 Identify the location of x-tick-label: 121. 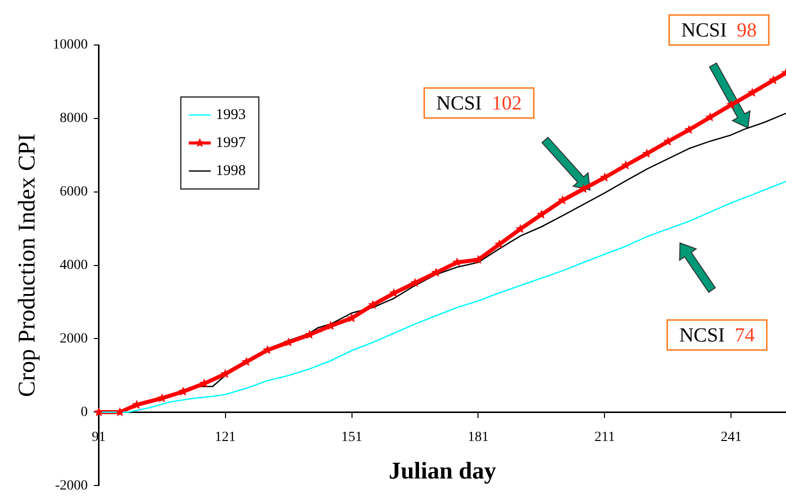
(225, 438).